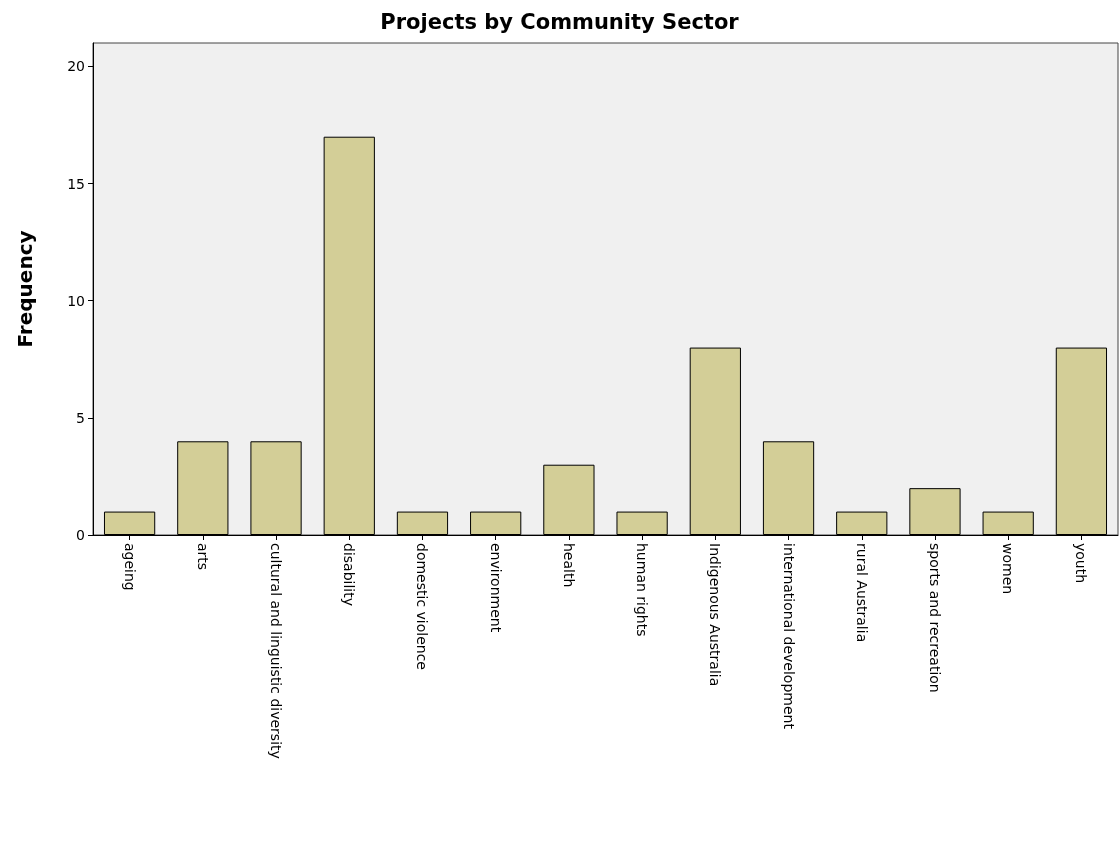 Image resolution: width=1119 pixels, height=843 pixels. What do you see at coordinates (80, 417) in the screenshot?
I see `y-tick-label: 5` at bounding box center [80, 417].